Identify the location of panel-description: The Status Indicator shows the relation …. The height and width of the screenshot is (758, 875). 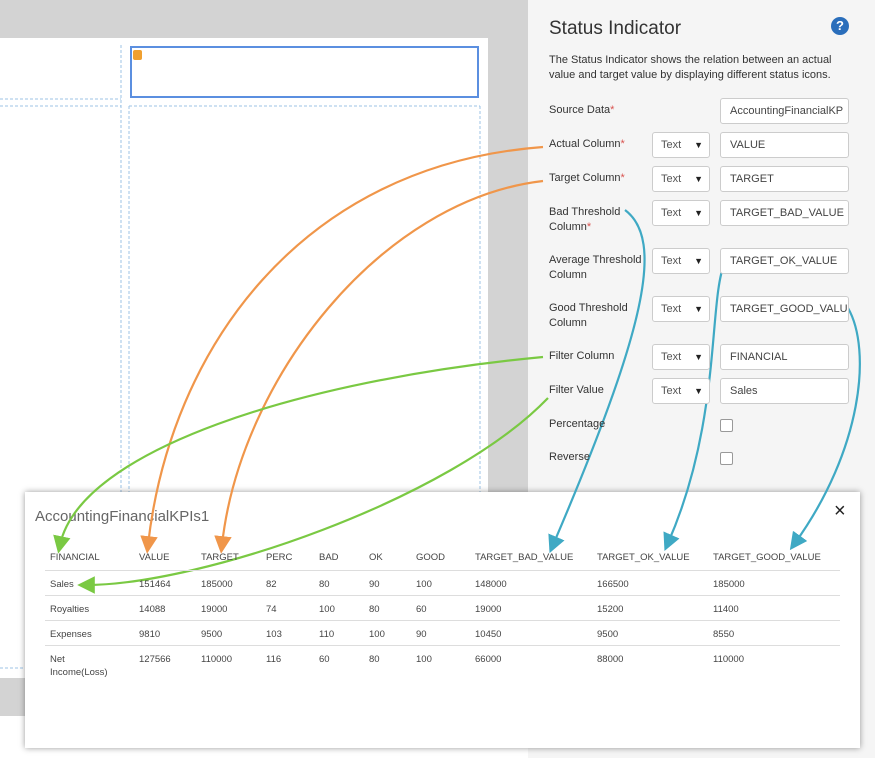
(690, 67).